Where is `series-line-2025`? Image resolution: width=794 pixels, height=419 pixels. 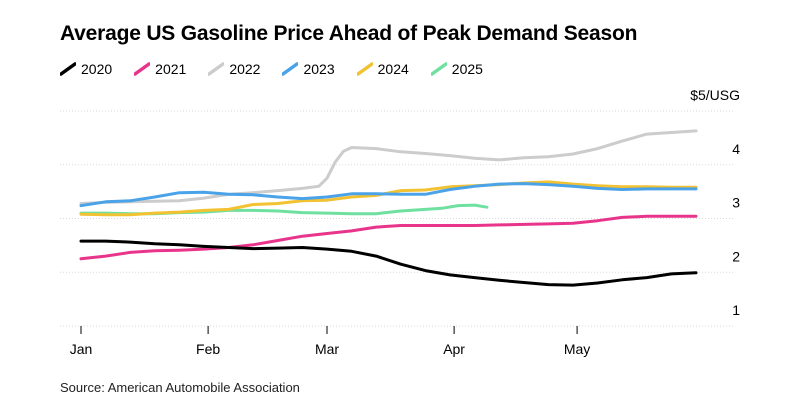
series-line-2025 is located at coordinates (284, 209).